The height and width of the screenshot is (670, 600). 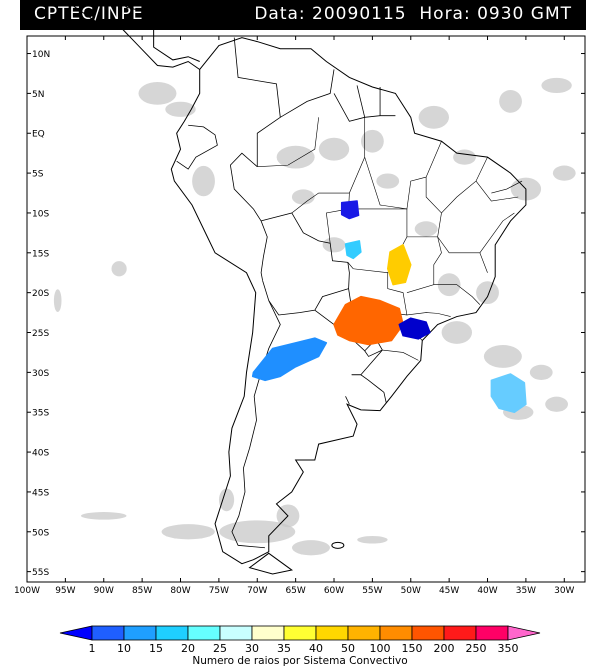 I want to click on lon-label: 75W, so click(x=219, y=591).